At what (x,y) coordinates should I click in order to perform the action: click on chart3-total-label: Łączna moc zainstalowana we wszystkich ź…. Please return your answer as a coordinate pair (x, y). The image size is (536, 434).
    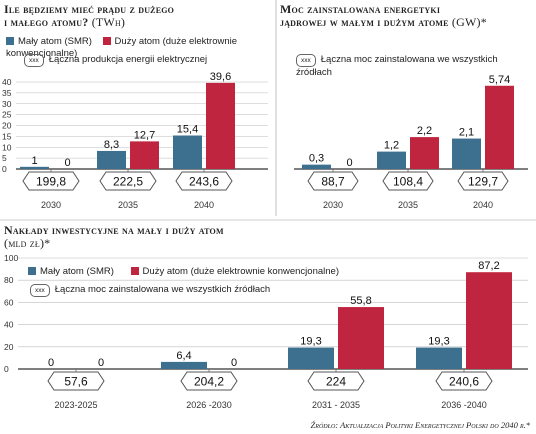
    Looking at the image, I should click on (162, 289).